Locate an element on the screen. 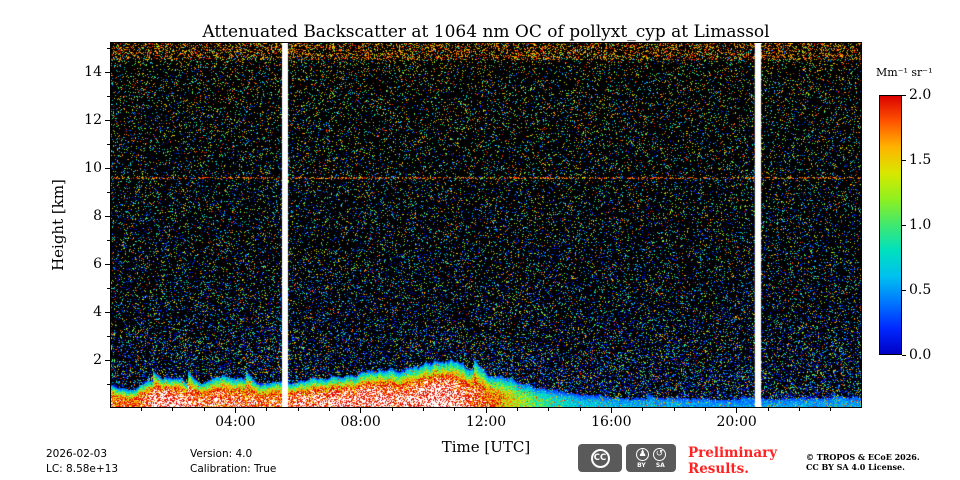 The image size is (960, 480). colorbar is located at coordinates (890, 225).